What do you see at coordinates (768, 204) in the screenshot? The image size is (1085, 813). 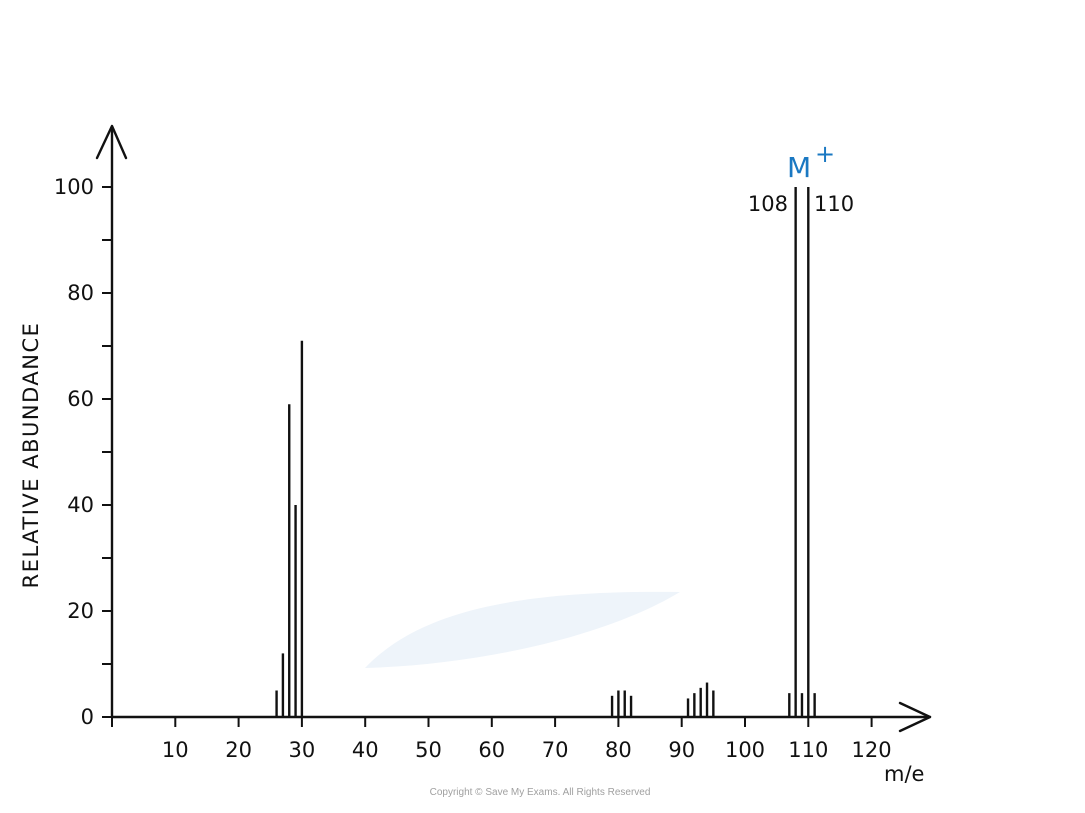 I see `peak-label-108: 108` at bounding box center [768, 204].